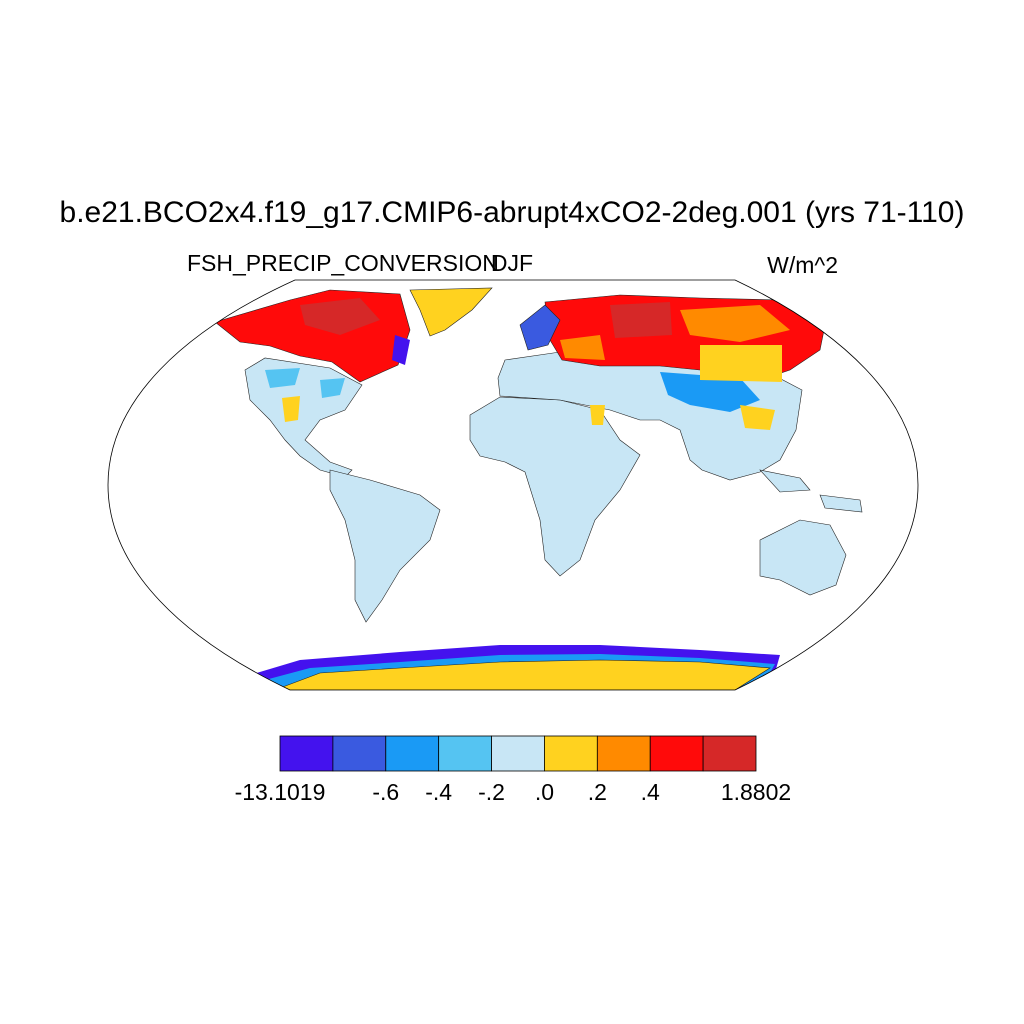 Image resolution: width=1024 pixels, height=1024 pixels. What do you see at coordinates (544, 792) in the screenshot?
I see `colorbar-label: .0` at bounding box center [544, 792].